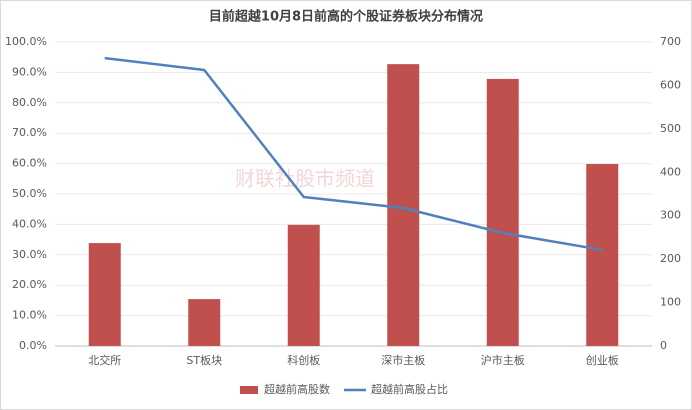 The height and width of the screenshot is (410, 692). Describe the element at coordinates (409, 389) in the screenshot. I see `legend-label: 超越前高股占比` at that location.